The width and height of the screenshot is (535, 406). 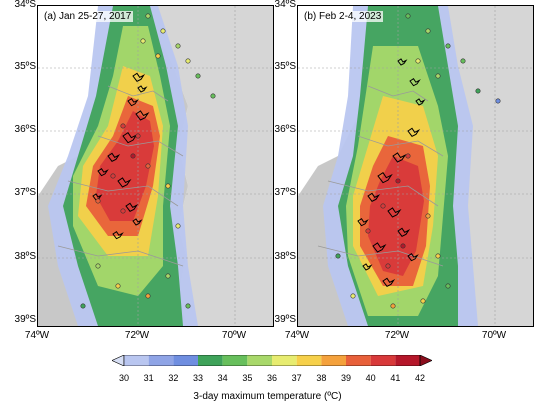 What do you see at coordinates (25, 256) in the screenshot?
I see `lat-label-a-38: 38ºS` at bounding box center [25, 256].